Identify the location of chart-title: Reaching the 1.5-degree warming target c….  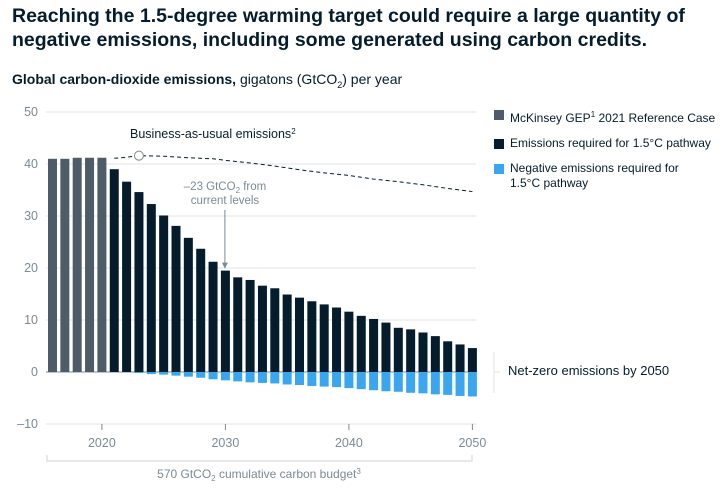
(348, 28).